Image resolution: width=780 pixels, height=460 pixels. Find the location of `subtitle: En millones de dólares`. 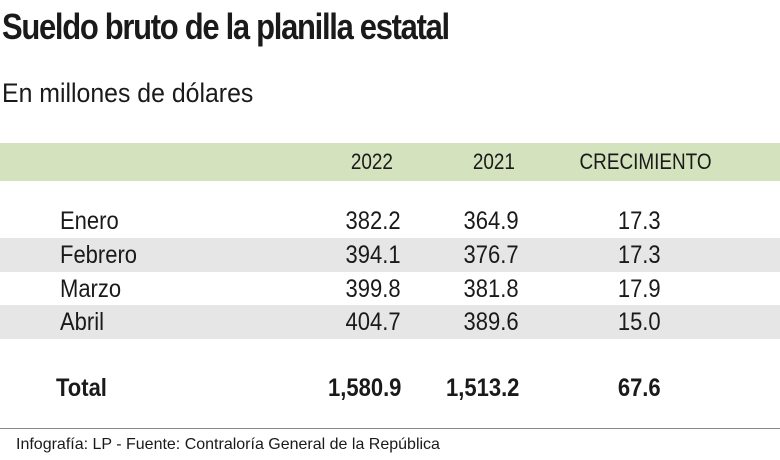

subtitle: En millones de dólares is located at coordinates (128, 93).